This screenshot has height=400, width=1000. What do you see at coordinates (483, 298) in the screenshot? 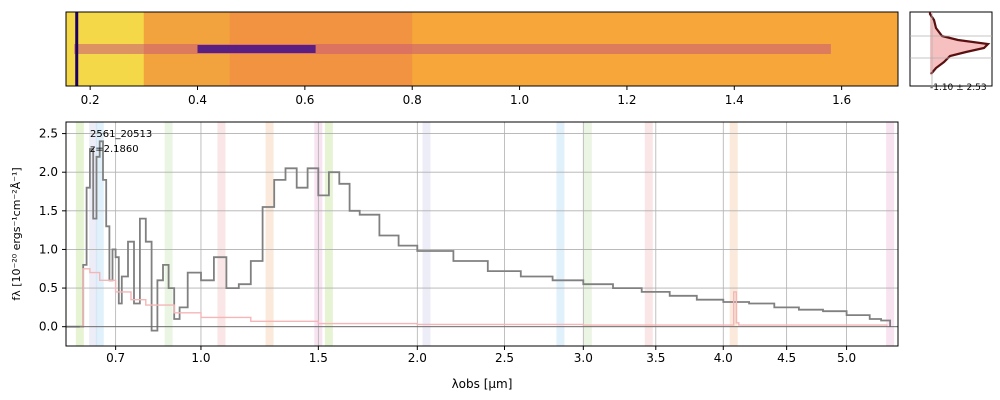
I see `error-series-line` at bounding box center [483, 298].